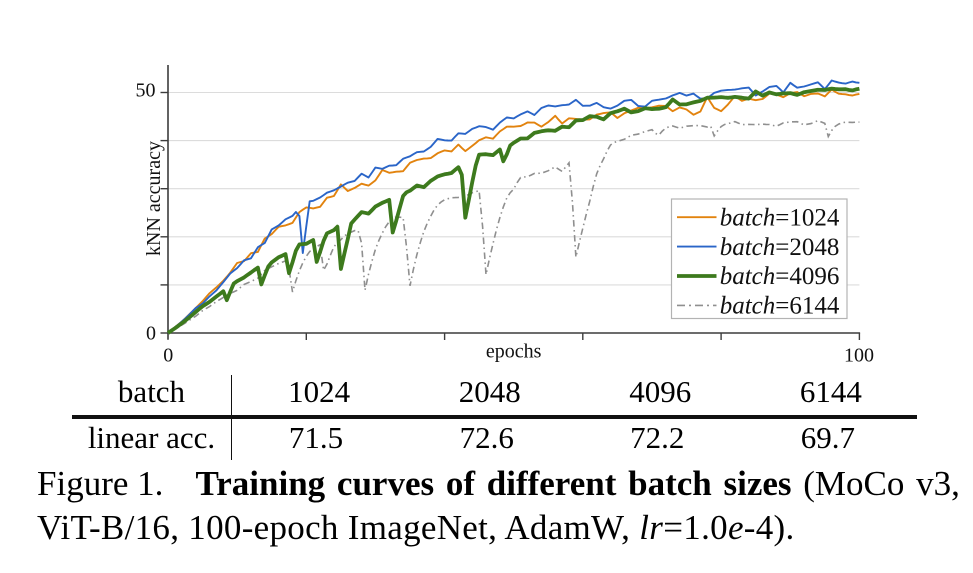  I want to click on svg-text: kNN accuracy, so click(154, 198).